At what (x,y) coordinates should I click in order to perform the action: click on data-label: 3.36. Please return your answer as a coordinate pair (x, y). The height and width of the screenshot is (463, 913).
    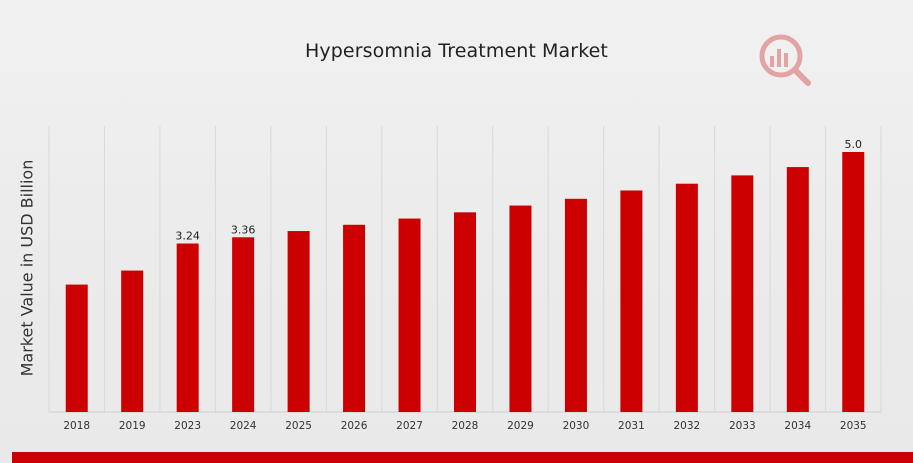
    Looking at the image, I should click on (243, 229).